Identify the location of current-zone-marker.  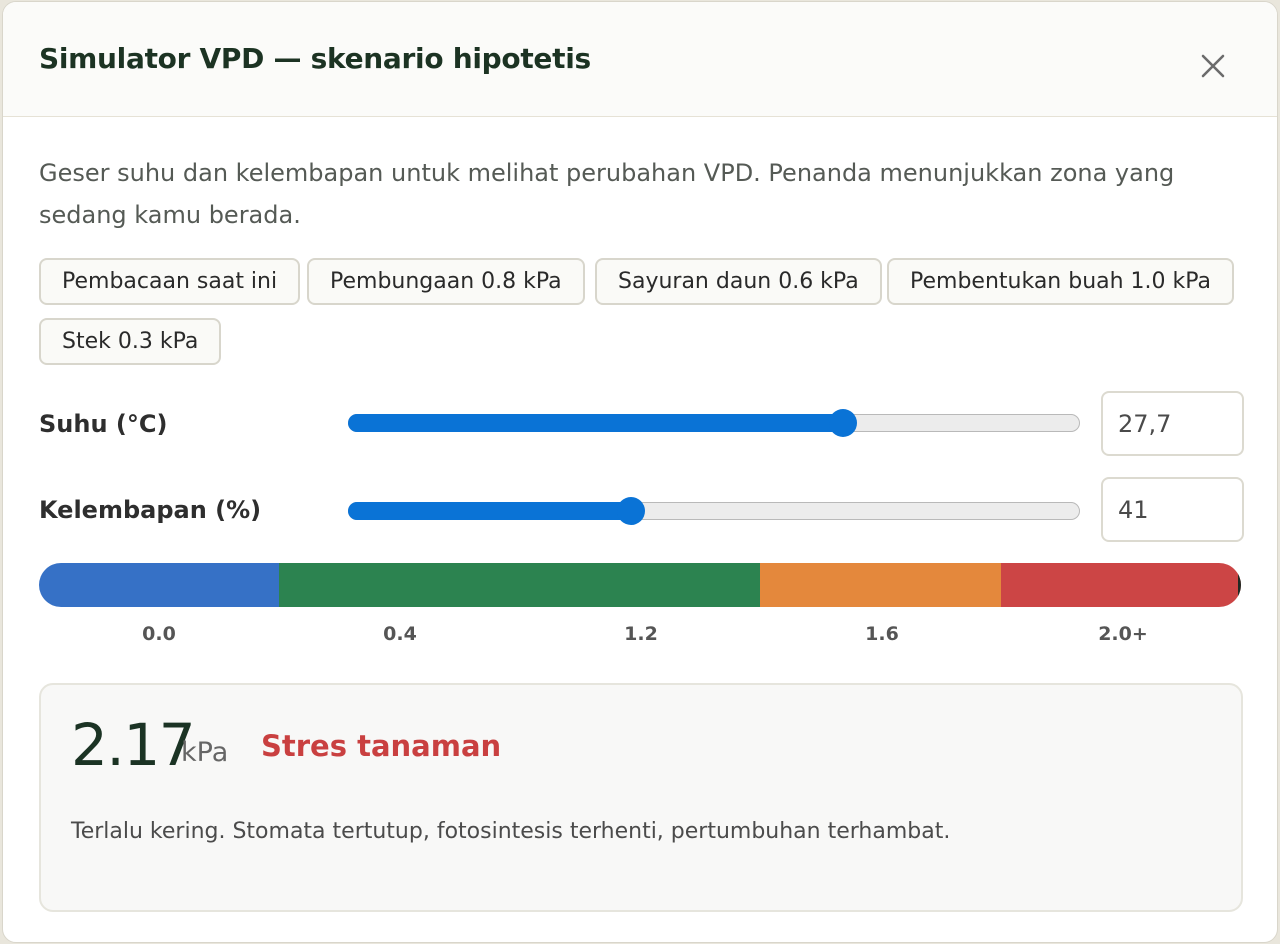
(1239, 585).